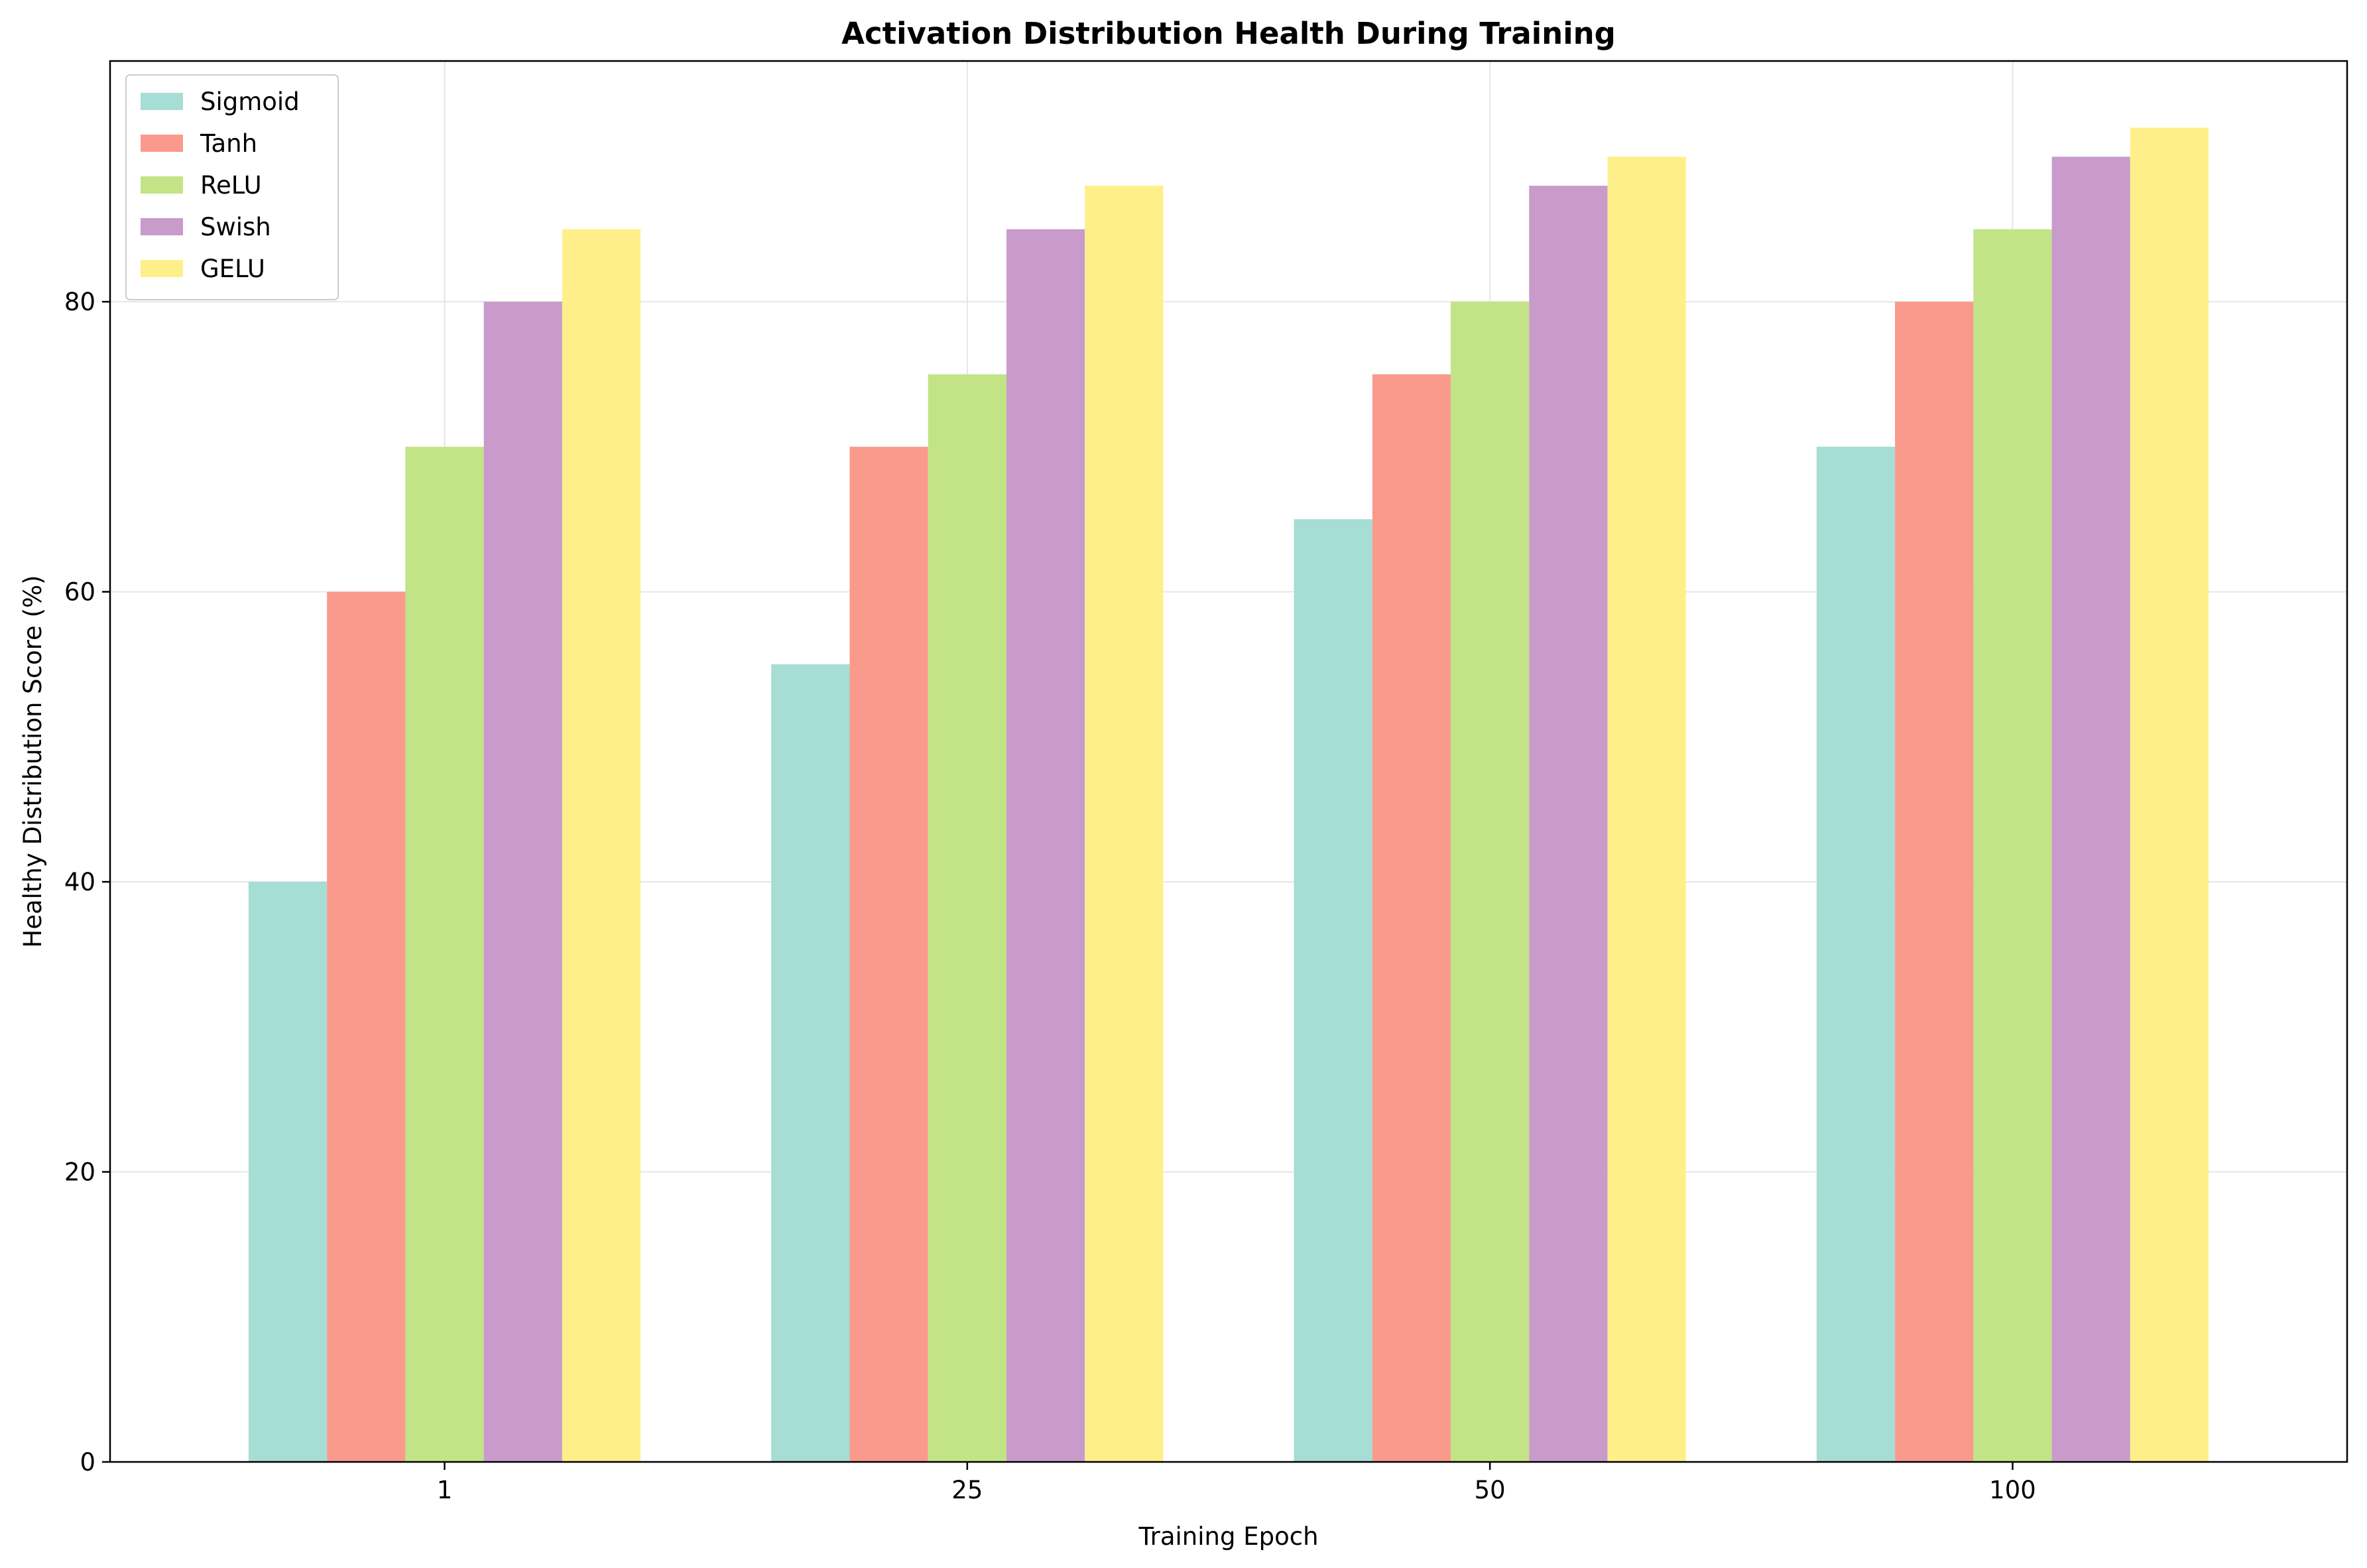 The width and height of the screenshot is (2367, 1568). I want to click on legend-label-tanh: Tanh, so click(228, 143).